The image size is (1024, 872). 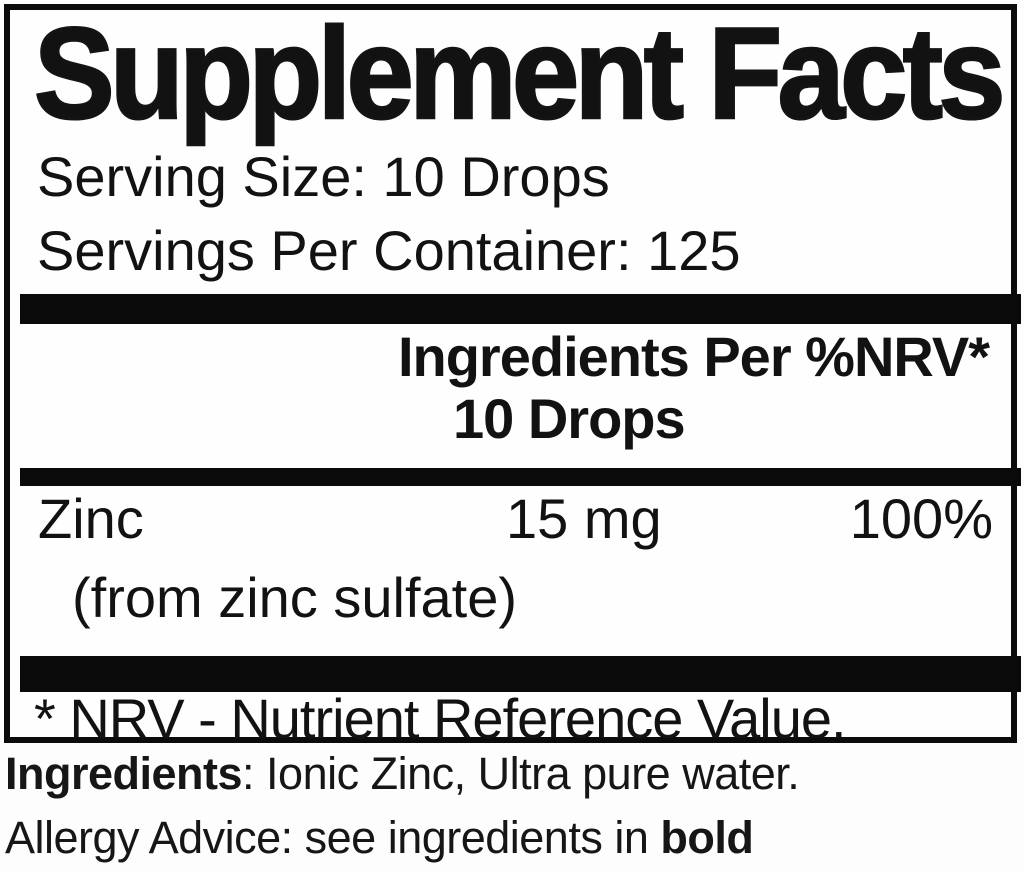 I want to click on nutrient-amount: 15 mg, so click(x=584, y=518).